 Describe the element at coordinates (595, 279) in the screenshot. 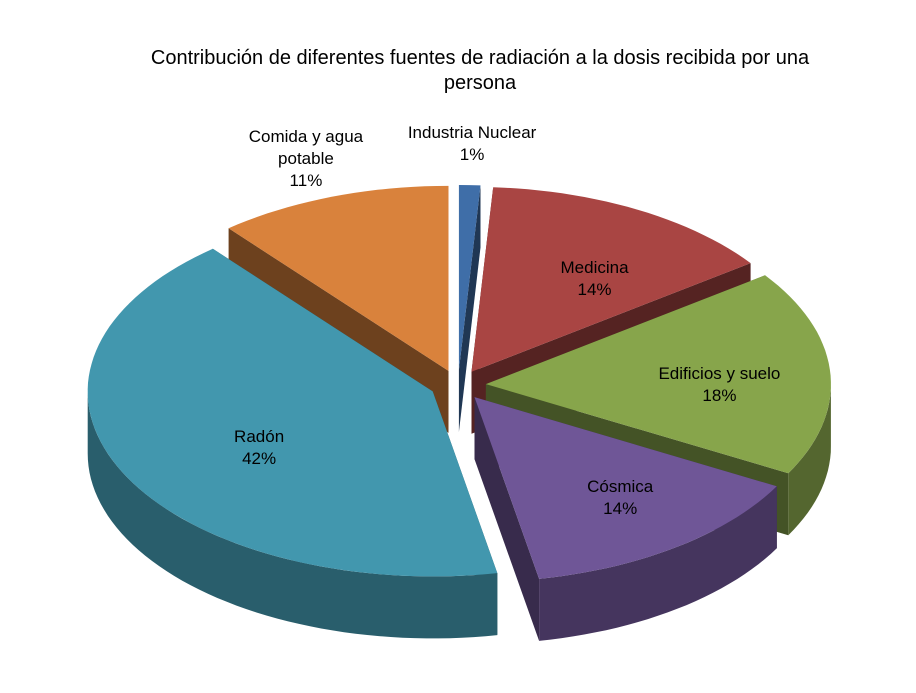

I see `data-label: Medicina 14%` at that location.